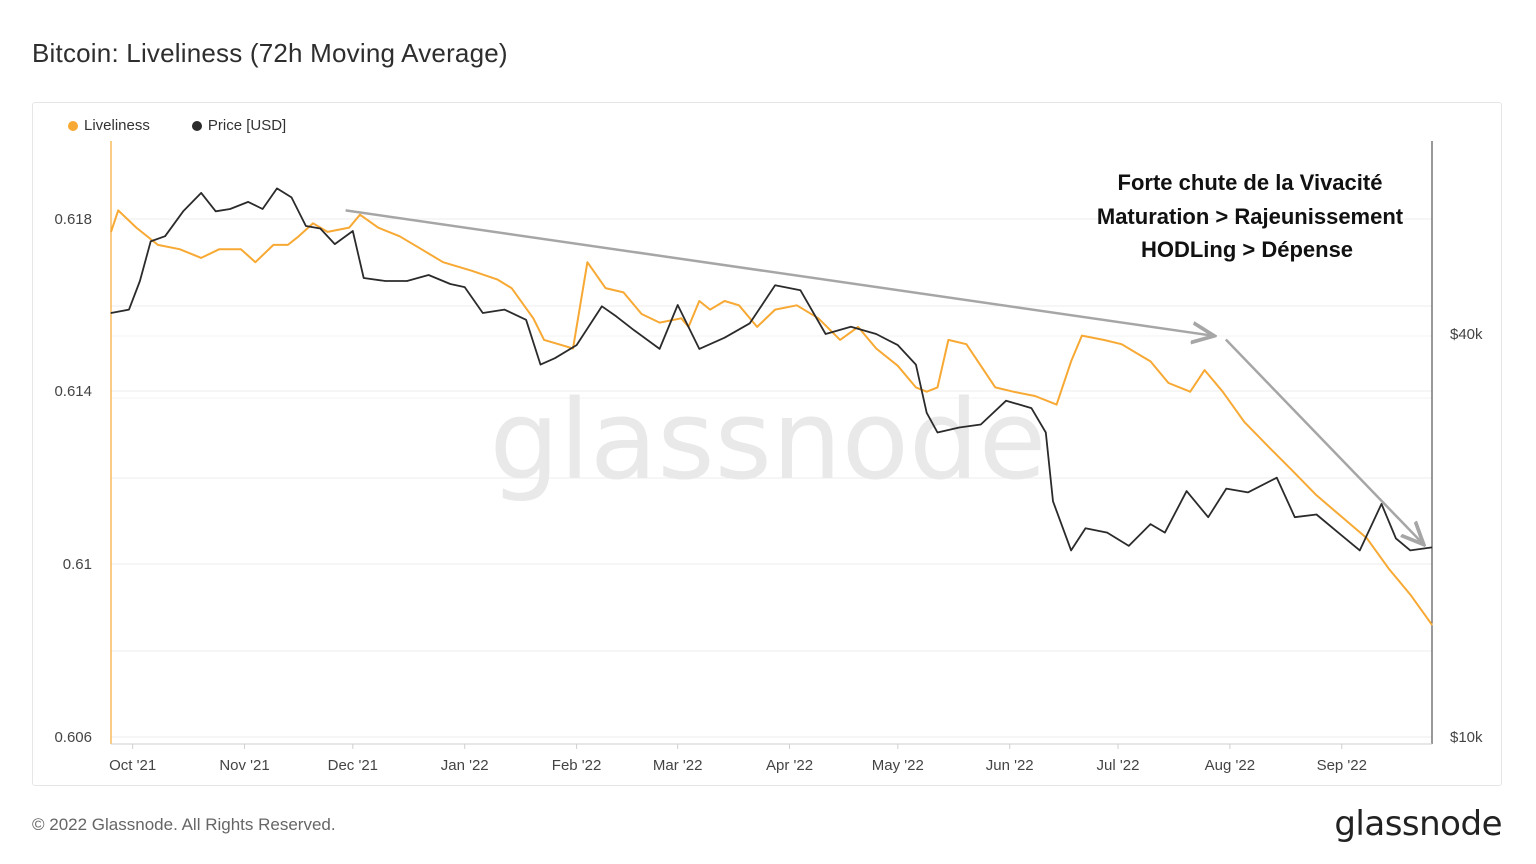  What do you see at coordinates (789, 765) in the screenshot?
I see `x-tick-label: Apr '22` at bounding box center [789, 765].